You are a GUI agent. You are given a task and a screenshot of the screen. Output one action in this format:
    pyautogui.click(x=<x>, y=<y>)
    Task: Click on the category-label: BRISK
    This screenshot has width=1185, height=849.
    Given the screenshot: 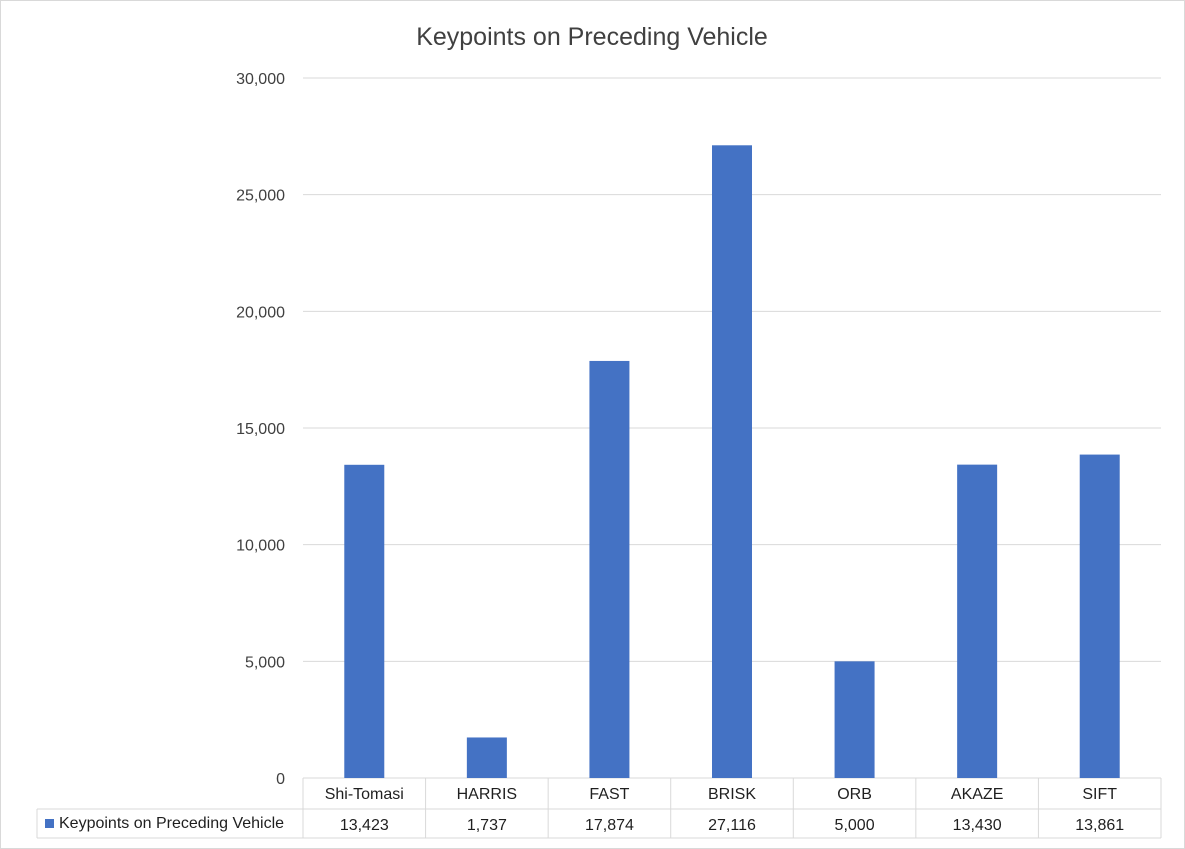 What is the action you would take?
    pyautogui.click(x=732, y=794)
    